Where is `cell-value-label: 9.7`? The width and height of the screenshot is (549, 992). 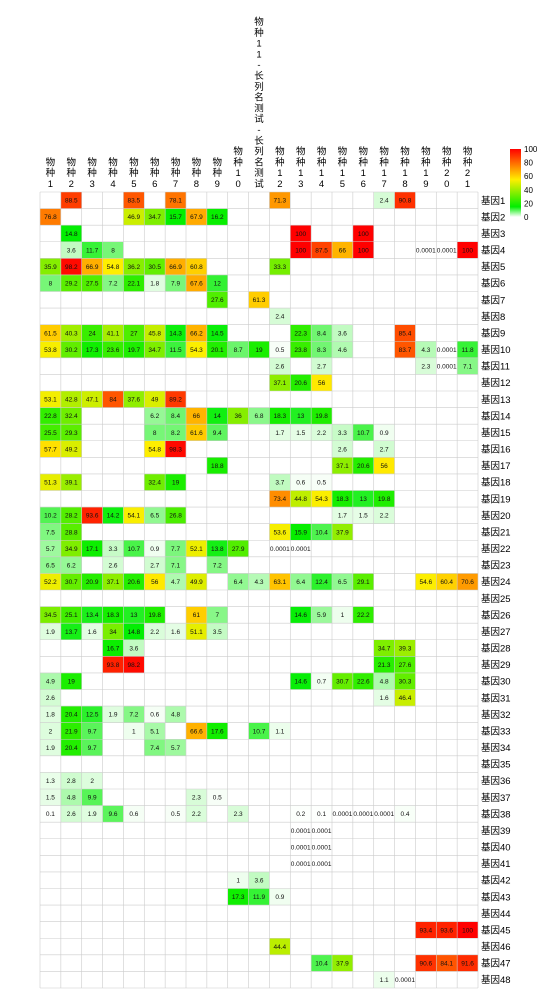 cell-value-label: 9.7 is located at coordinates (92, 748).